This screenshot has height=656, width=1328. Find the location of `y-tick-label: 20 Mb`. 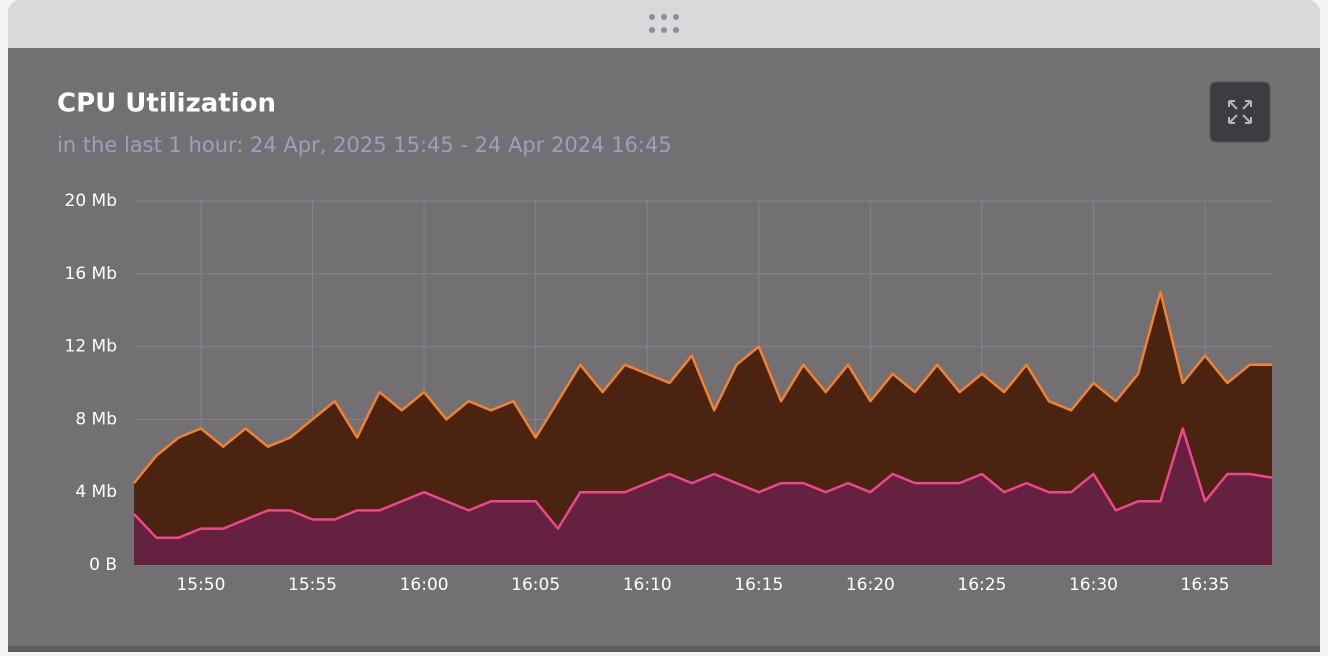

y-tick-label: 20 Mb is located at coordinates (91, 201).